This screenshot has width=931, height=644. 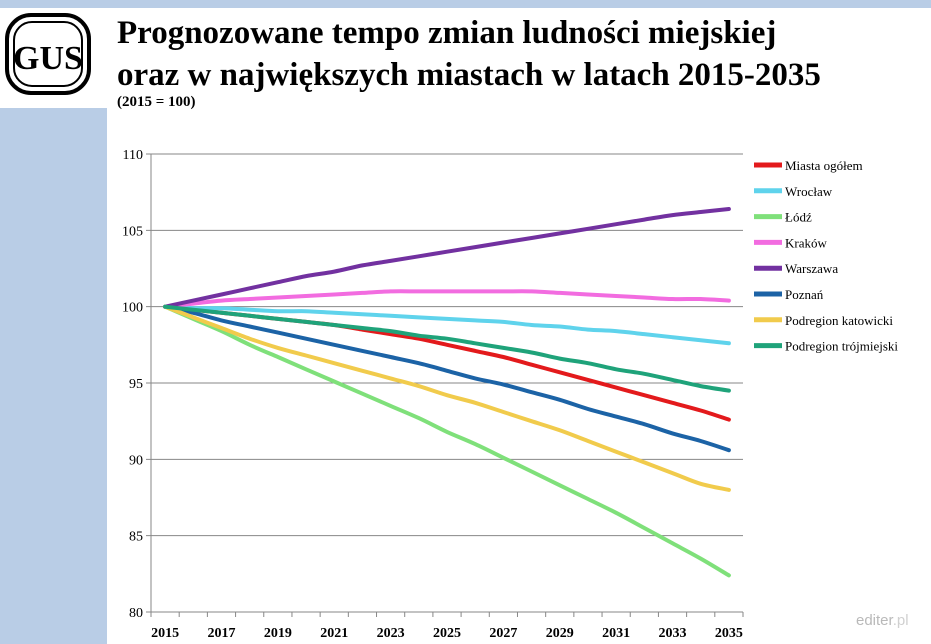 What do you see at coordinates (811, 268) in the screenshot?
I see `legend-label: Warszawa` at bounding box center [811, 268].